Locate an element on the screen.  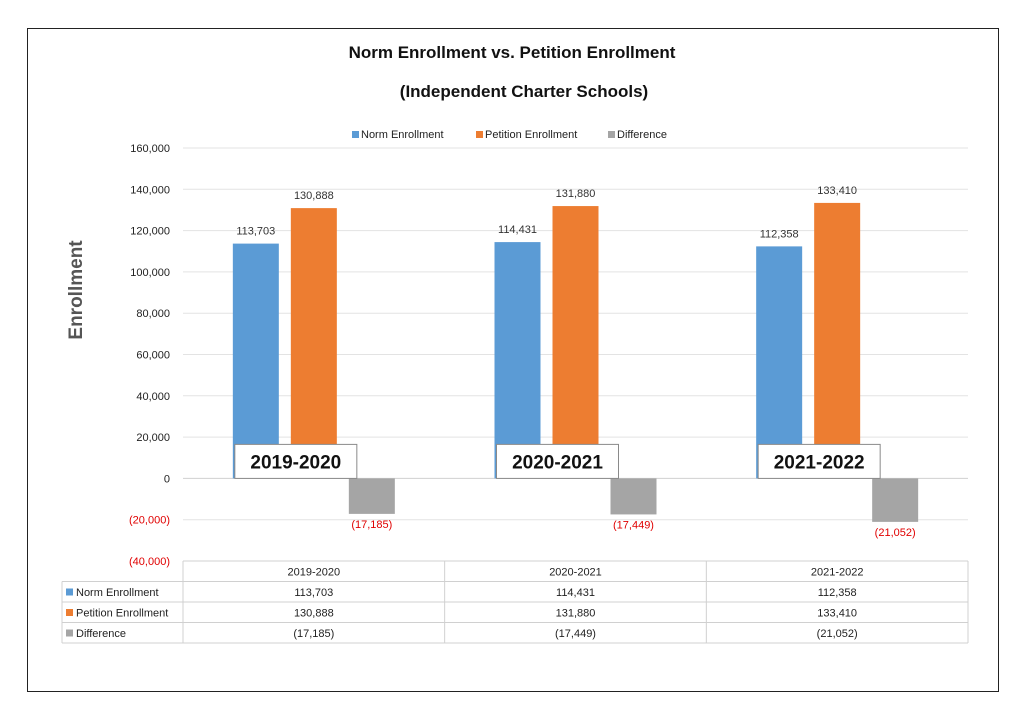
y-tick-label: 60,000 is located at coordinates (153, 356).